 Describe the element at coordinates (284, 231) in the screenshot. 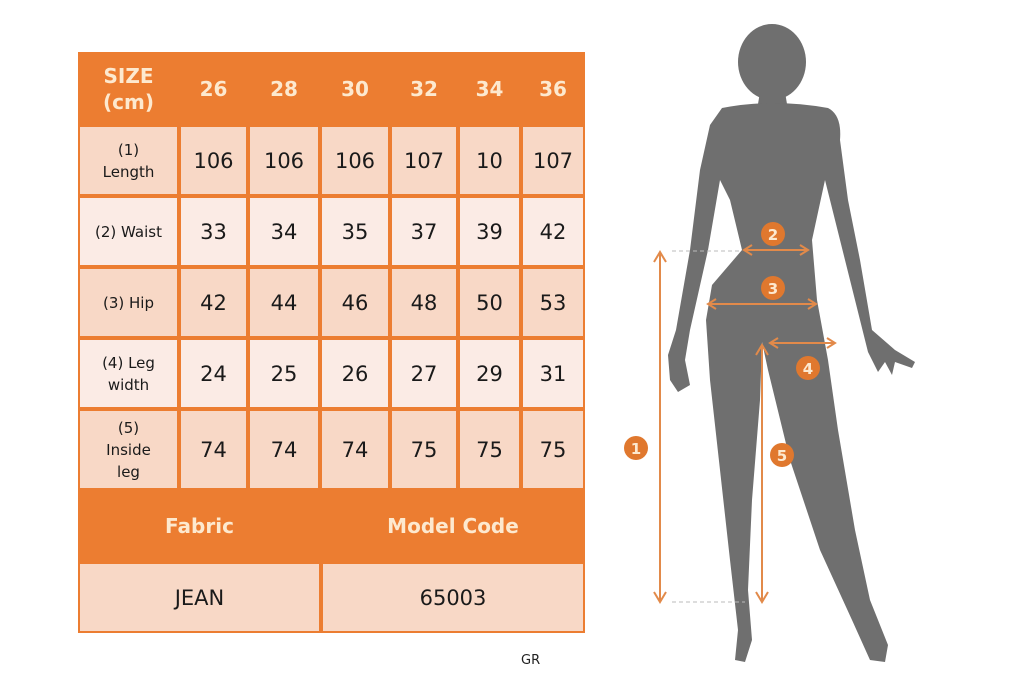

I see `table-cell: 34` at that location.